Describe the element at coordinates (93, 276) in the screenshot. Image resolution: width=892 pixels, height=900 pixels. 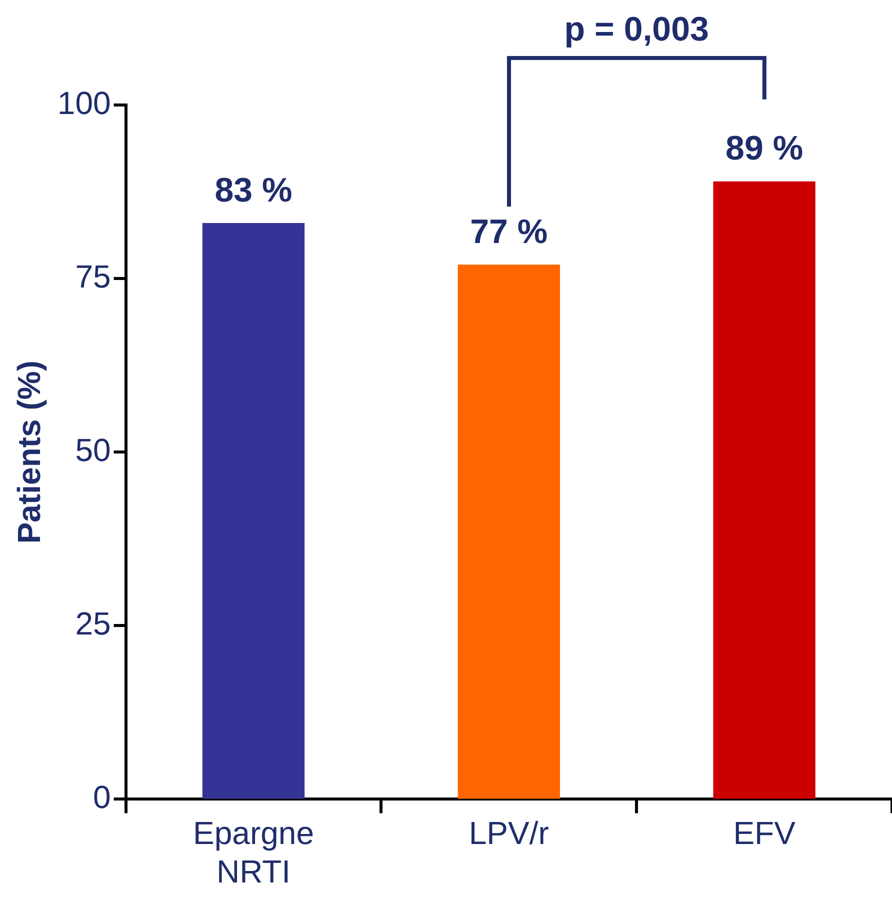
I see `y-tick-label: 75` at that location.